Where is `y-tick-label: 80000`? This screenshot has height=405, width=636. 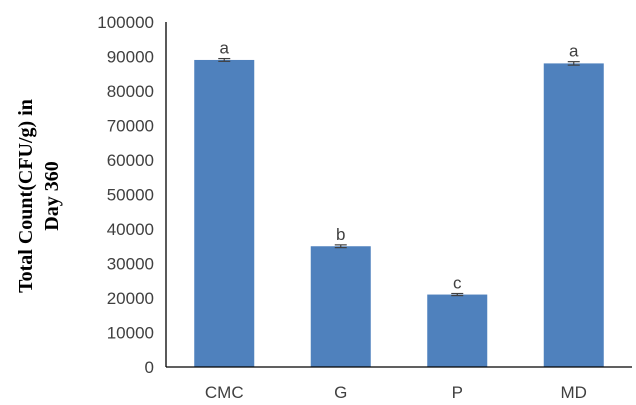
y-tick-label: 80000 is located at coordinates (130, 91).